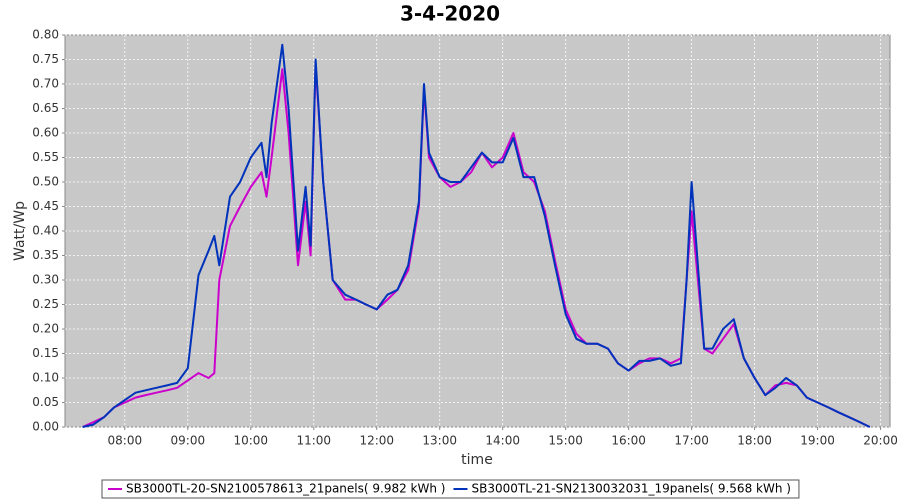 The width and height of the screenshot is (900, 500). I want to click on x-tick-label: 14:00, so click(502, 441).